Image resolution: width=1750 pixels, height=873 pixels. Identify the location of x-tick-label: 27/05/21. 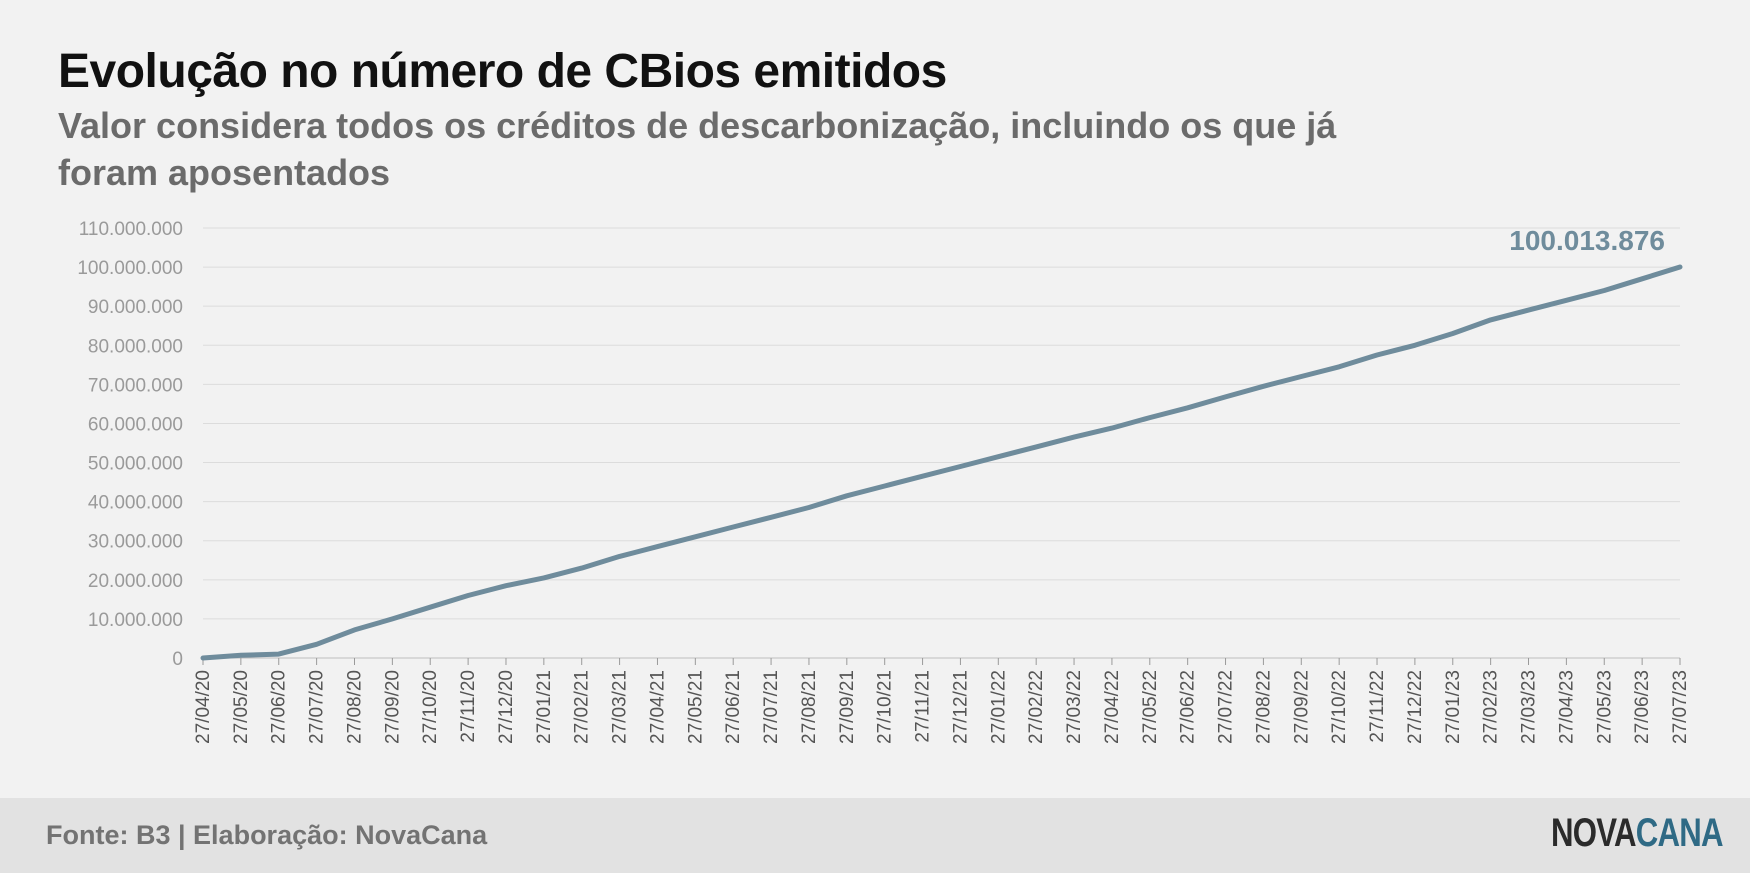
(695, 707).